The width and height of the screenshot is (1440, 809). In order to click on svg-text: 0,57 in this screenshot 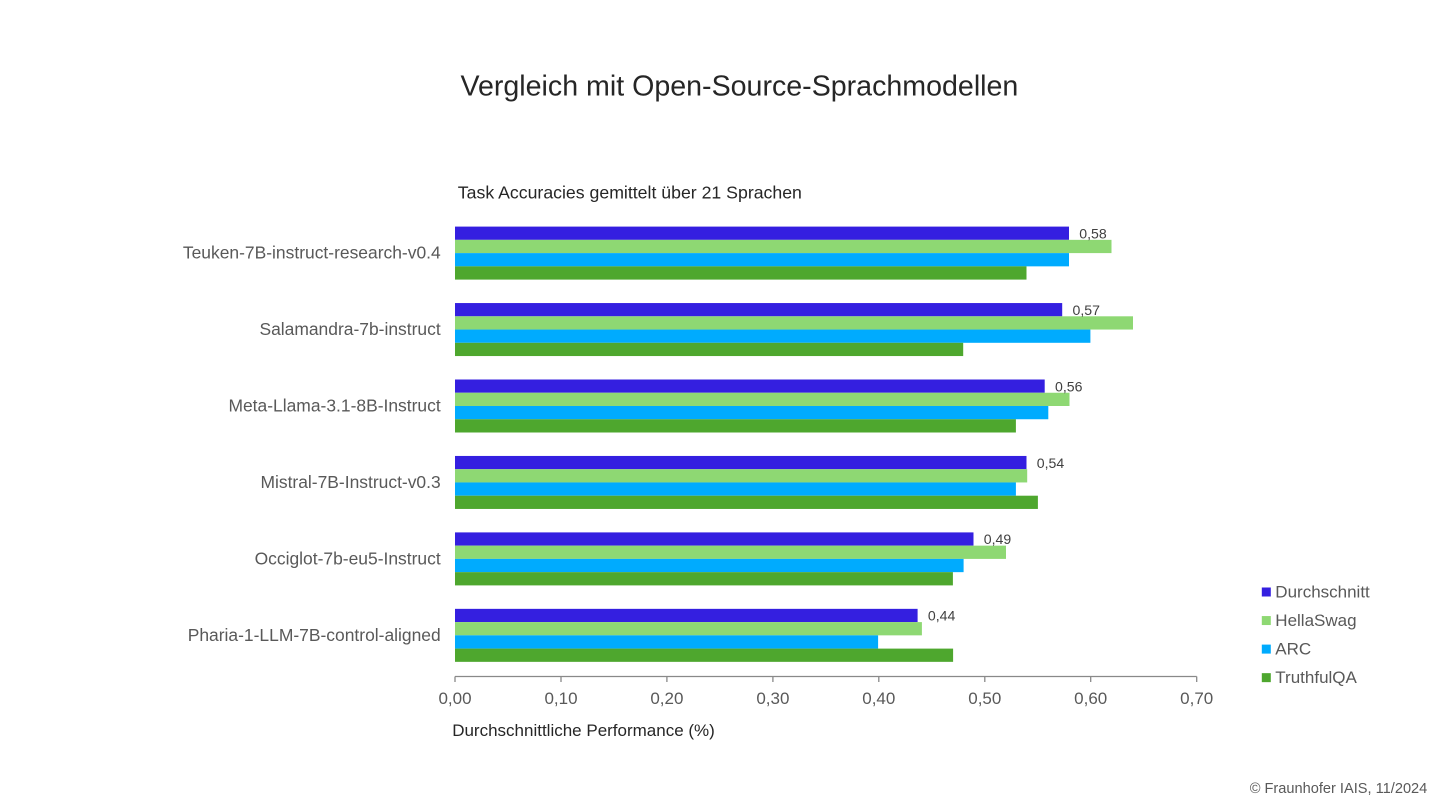, I will do `click(1087, 310)`.